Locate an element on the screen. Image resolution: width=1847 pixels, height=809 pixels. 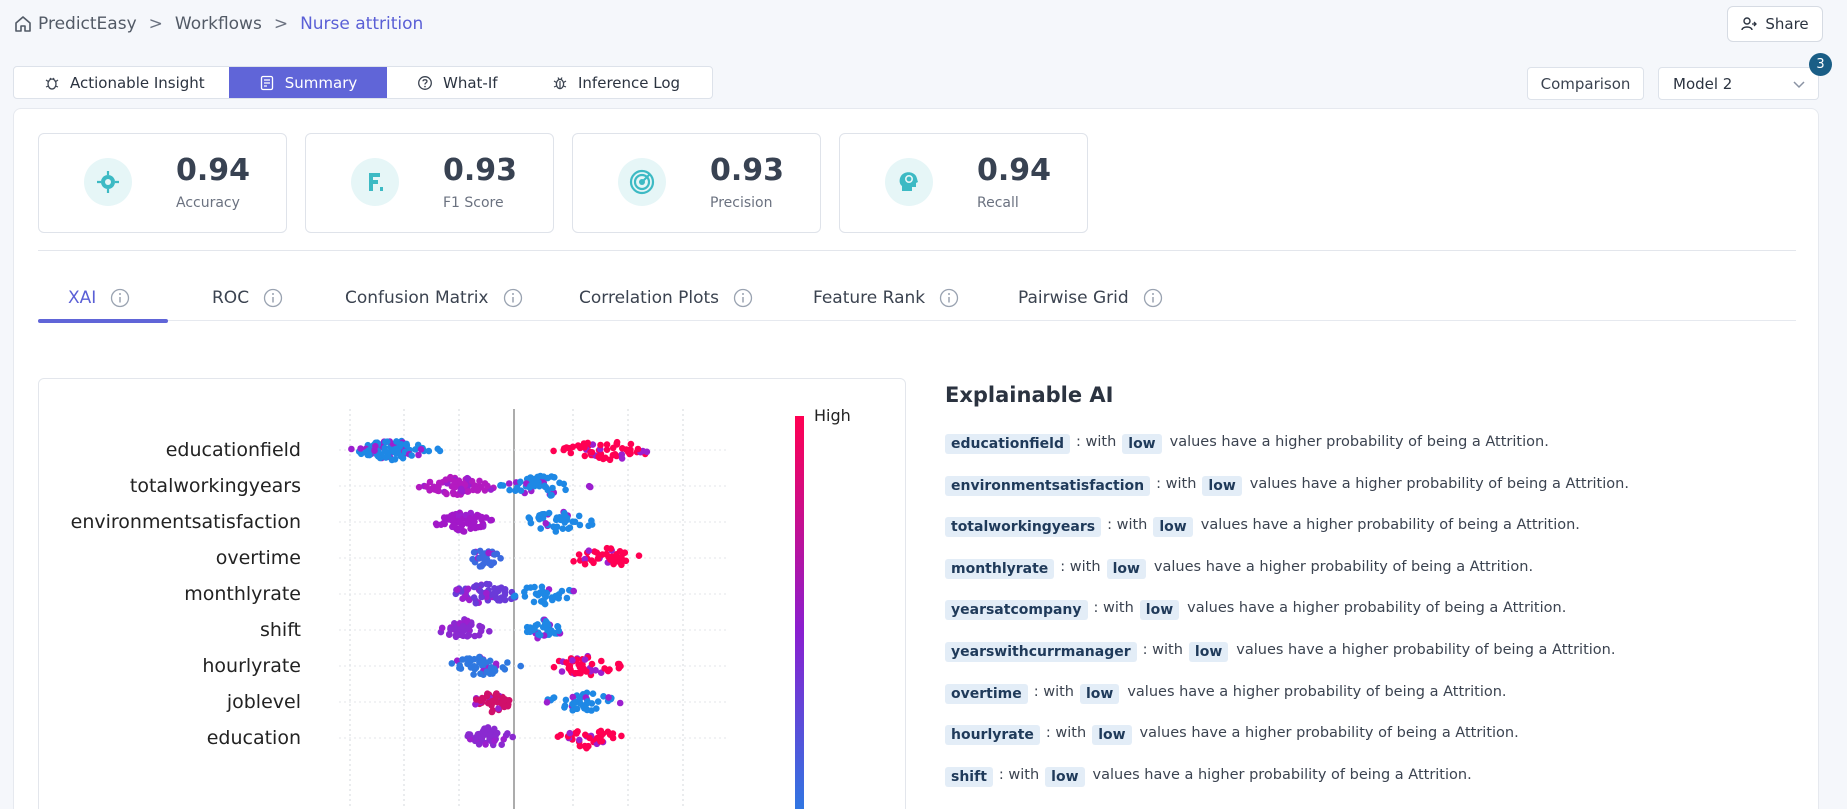
feature-chip: yearswithcurrmanager is located at coordinates (1041, 651).